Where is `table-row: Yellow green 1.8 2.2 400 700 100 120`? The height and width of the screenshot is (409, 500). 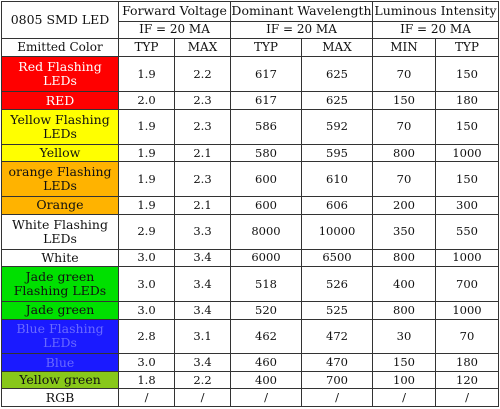
table-row: Yellow green 1.8 2.2 400 700 100 120 is located at coordinates (250, 380).